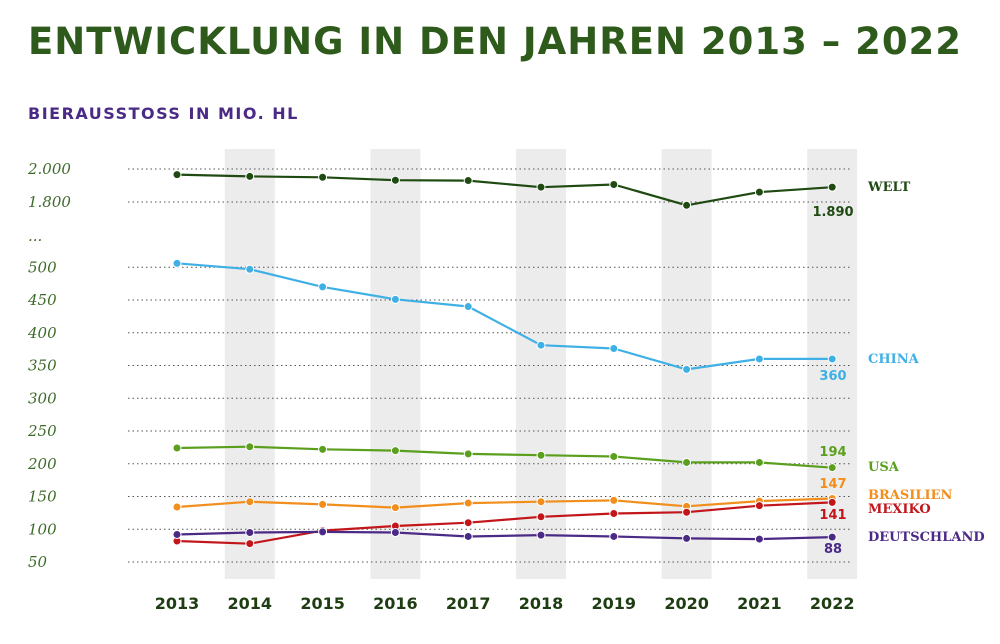 Image resolution: width=1000 pixels, height=644 pixels. What do you see at coordinates (504, 190) in the screenshot?
I see `series-line-welt` at bounding box center [504, 190].